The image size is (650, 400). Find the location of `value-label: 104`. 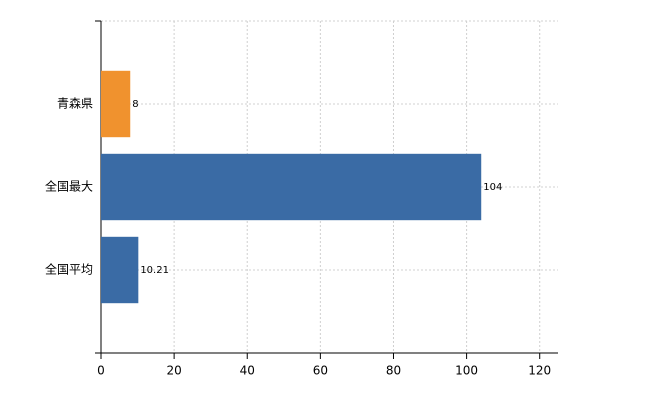

value-label: 104 is located at coordinates (492, 187).